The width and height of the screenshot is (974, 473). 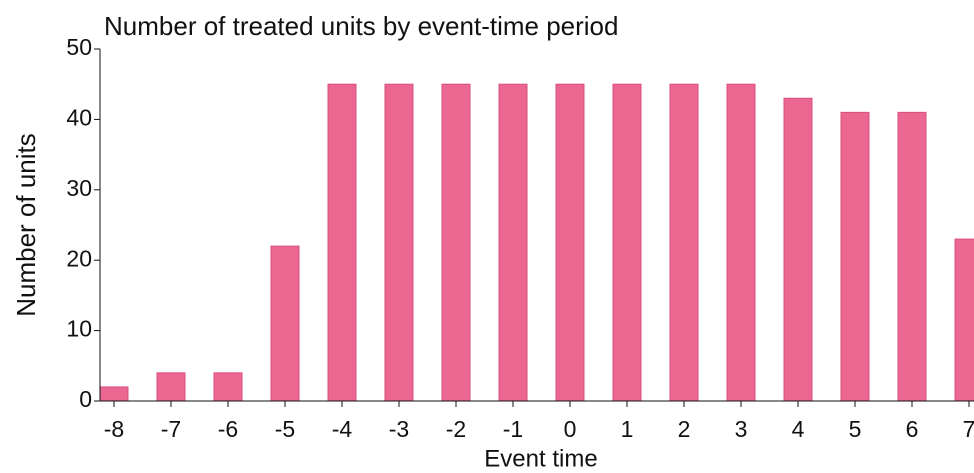 I want to click on y-tick-label: 20, so click(x=79, y=258).